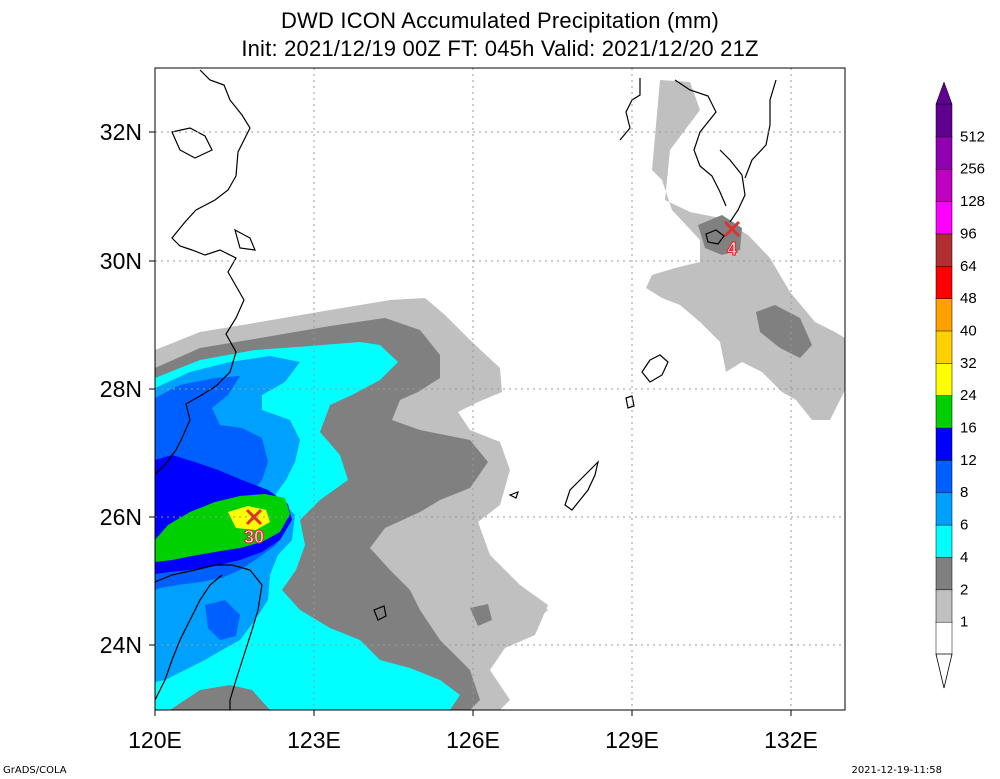  What do you see at coordinates (896, 770) in the screenshot?
I see `footer-right: 2021-12-19-11:58` at bounding box center [896, 770].